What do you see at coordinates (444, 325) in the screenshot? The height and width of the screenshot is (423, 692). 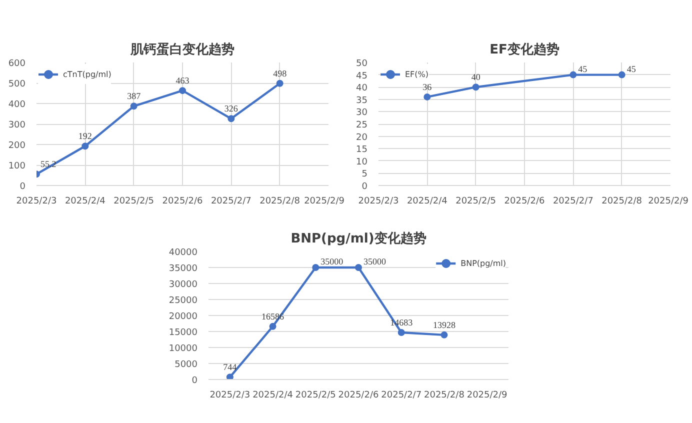 I see `data-label: 13928` at bounding box center [444, 325].